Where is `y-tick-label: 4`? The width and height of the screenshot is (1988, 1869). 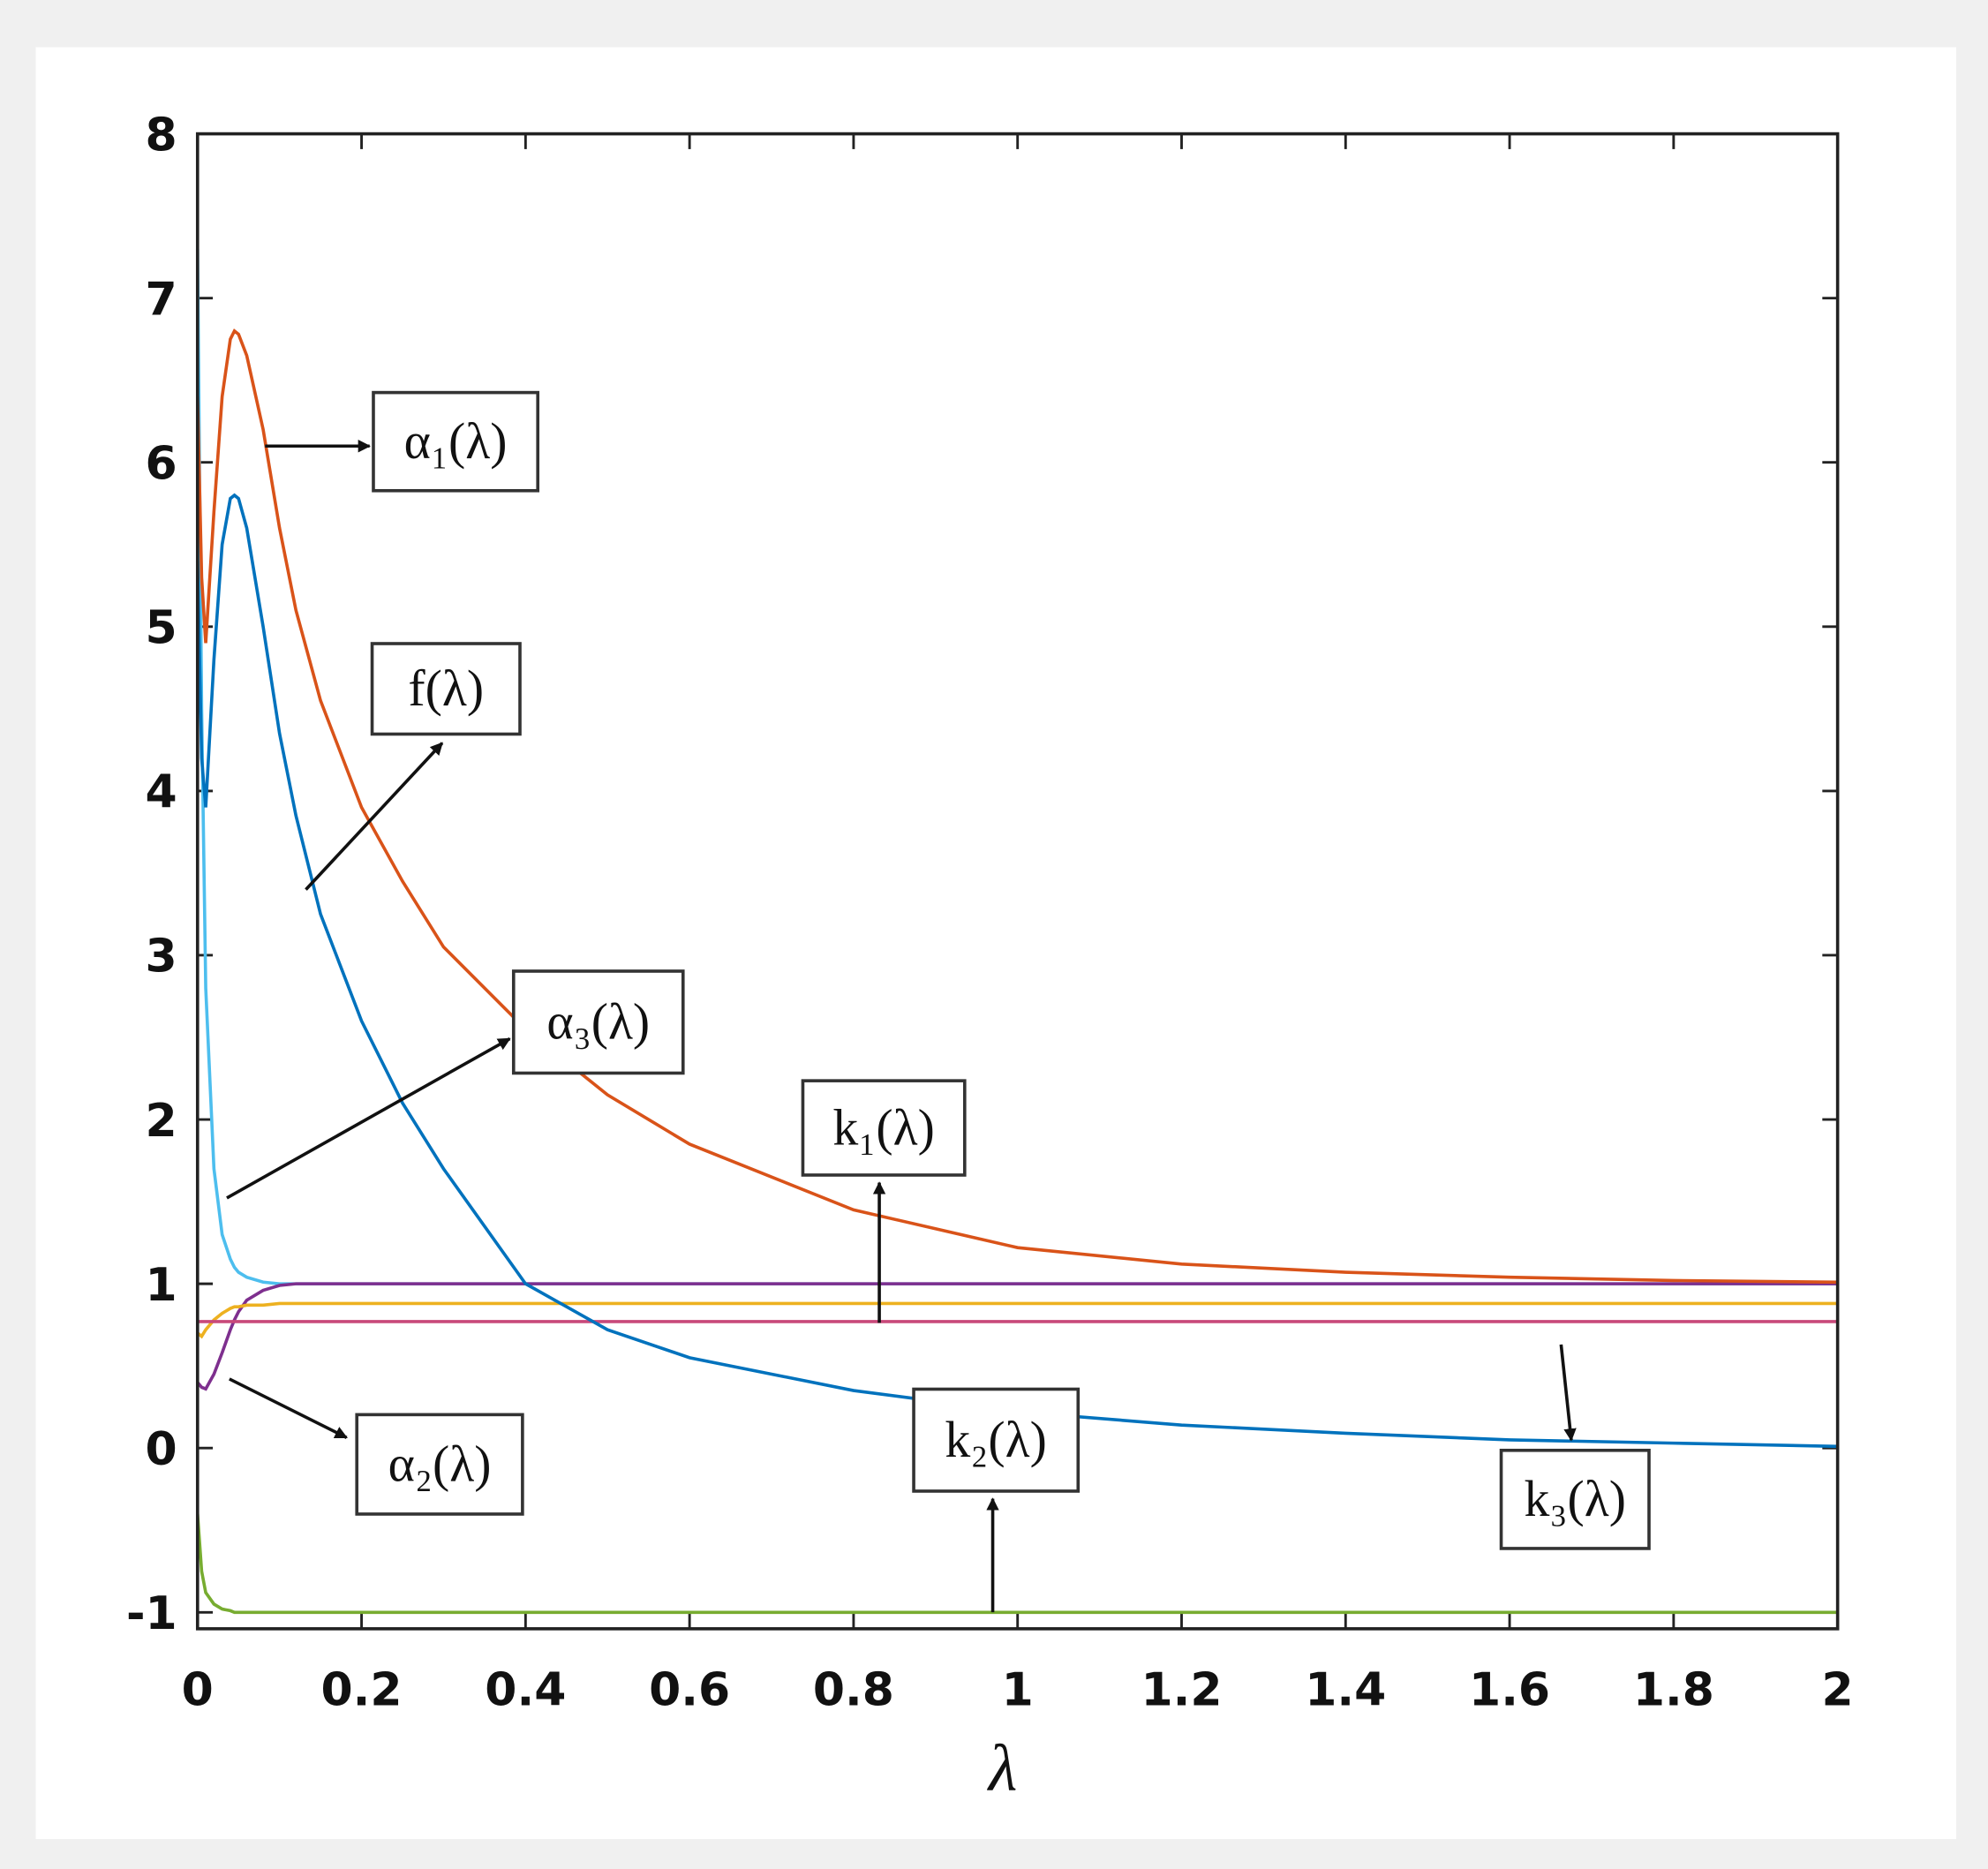
y-tick-label: 4 is located at coordinates (161, 792).